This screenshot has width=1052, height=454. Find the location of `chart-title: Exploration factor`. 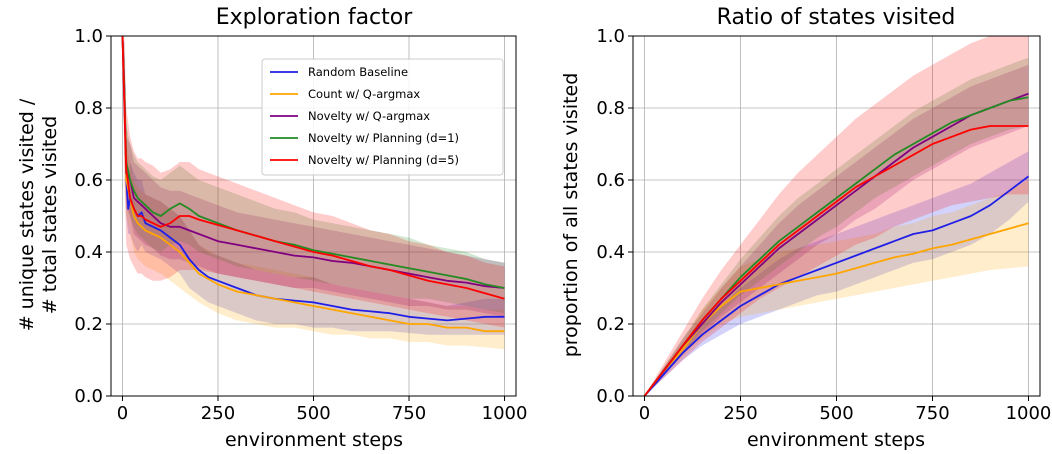

chart-title: Exploration factor is located at coordinates (315, 17).